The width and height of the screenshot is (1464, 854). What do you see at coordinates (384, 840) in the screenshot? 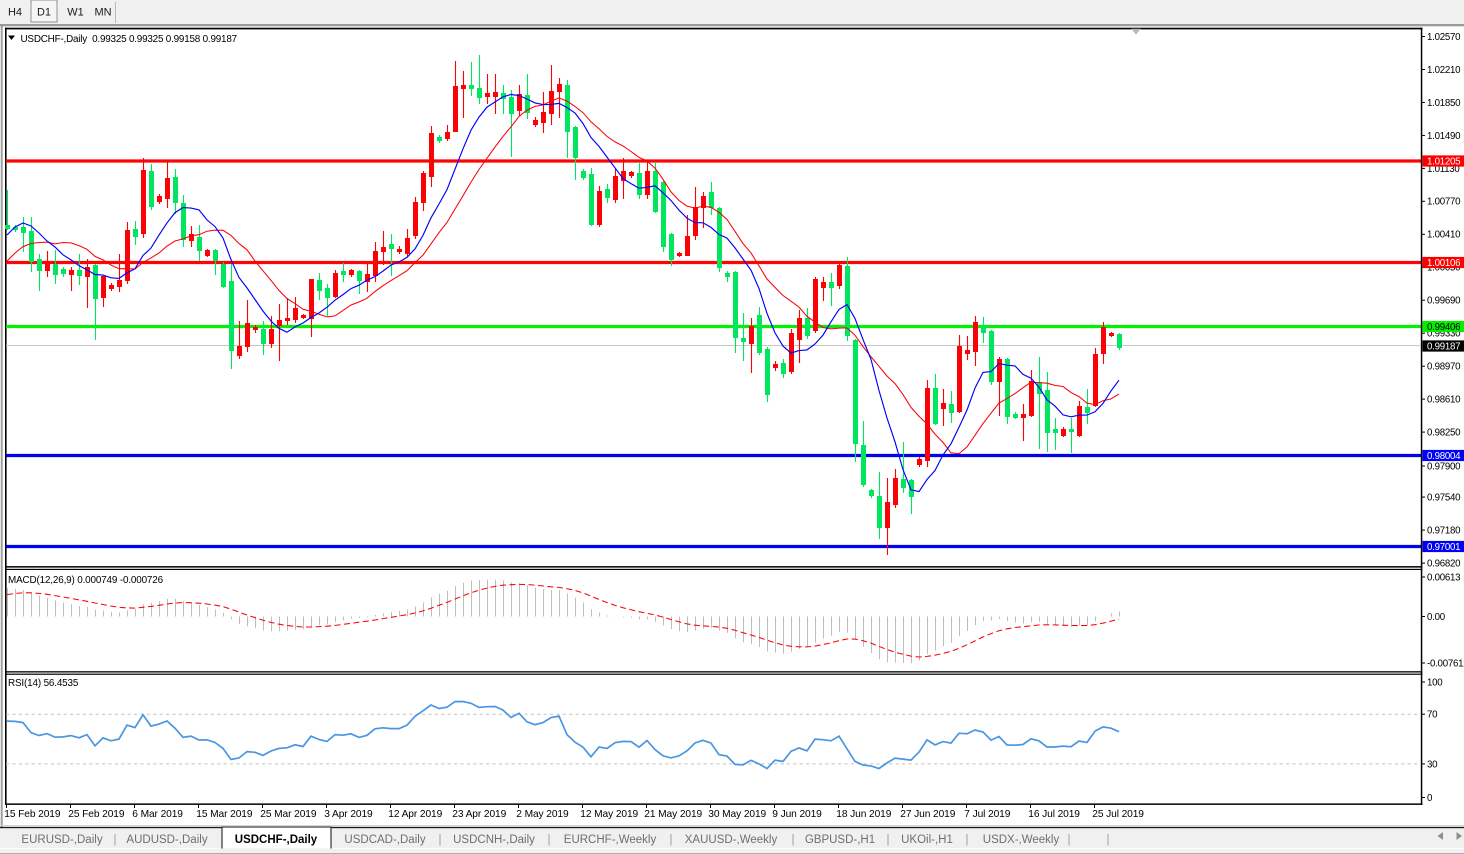
I see `svg-text: USDCAD-,Daily` at bounding box center [384, 840].